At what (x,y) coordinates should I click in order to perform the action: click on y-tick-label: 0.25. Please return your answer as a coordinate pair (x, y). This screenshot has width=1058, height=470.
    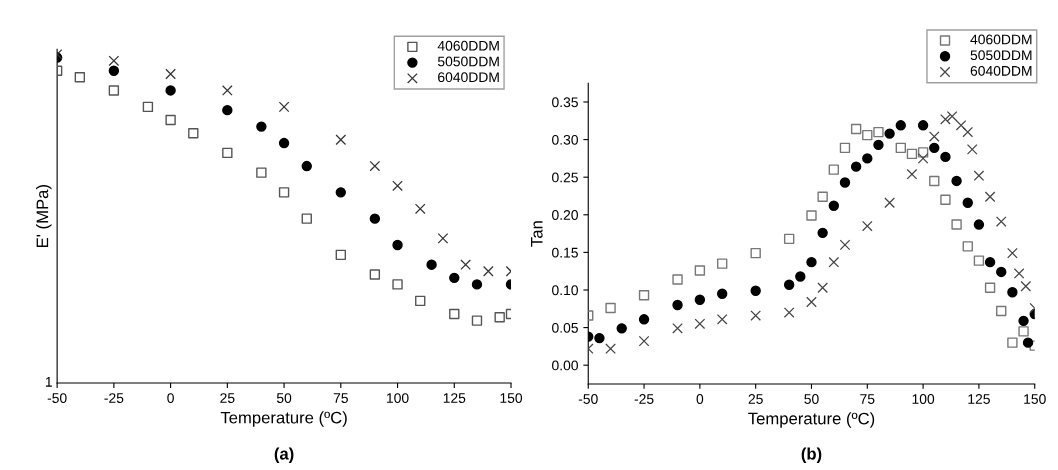
    Looking at the image, I should click on (565, 177).